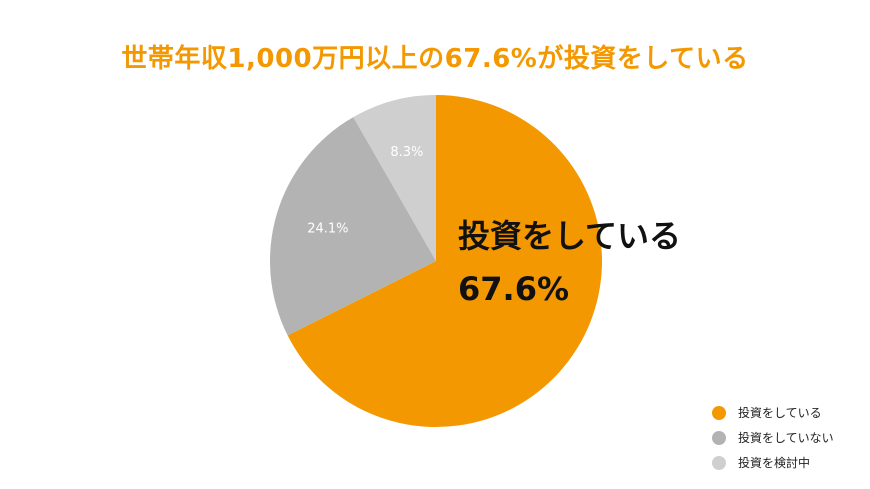 This screenshot has height=489, width=870. I want to click on pie-slice-label-3: 8.3%, so click(406, 152).